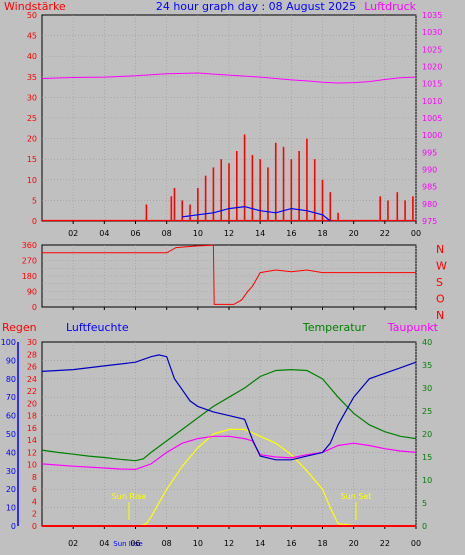  I want to click on p3-xtick-label: 04, so click(104, 543).